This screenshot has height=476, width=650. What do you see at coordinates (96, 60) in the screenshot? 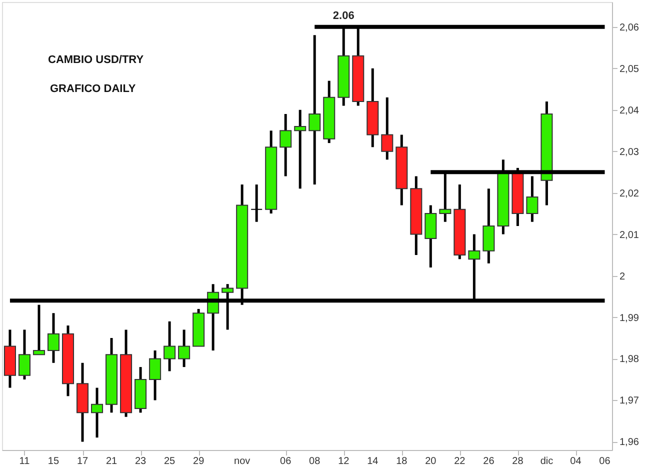
I see `text: CAMBIO USD/TRY` at bounding box center [96, 60].